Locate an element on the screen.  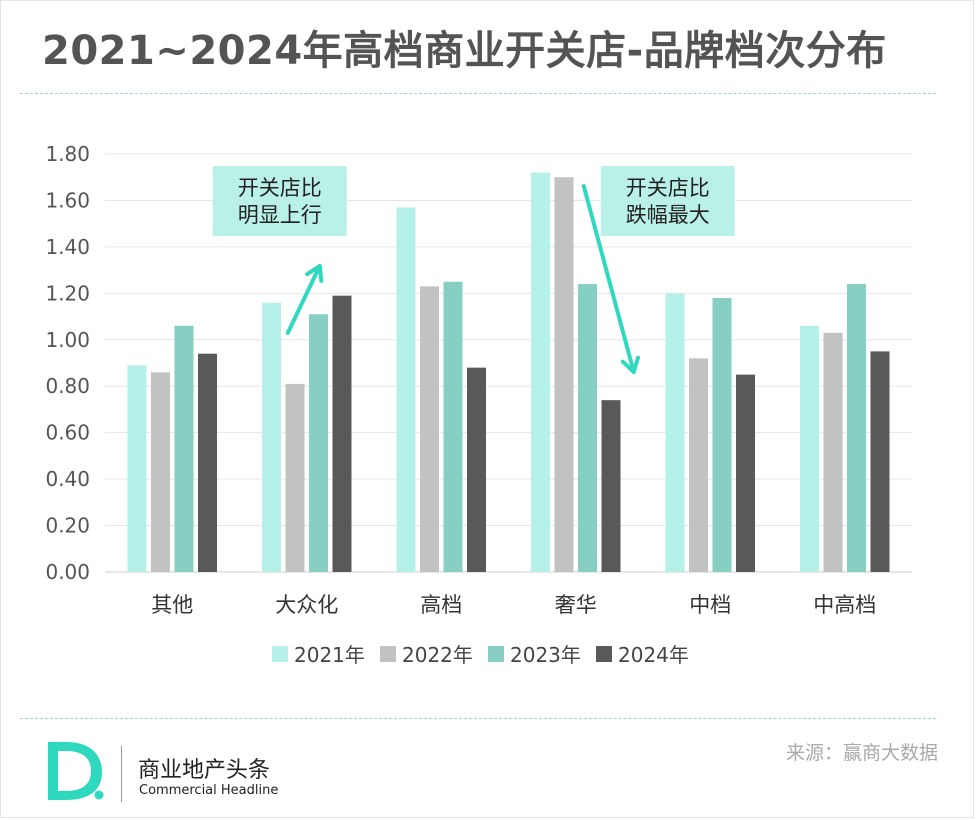
logo-separator is located at coordinates (121, 774).